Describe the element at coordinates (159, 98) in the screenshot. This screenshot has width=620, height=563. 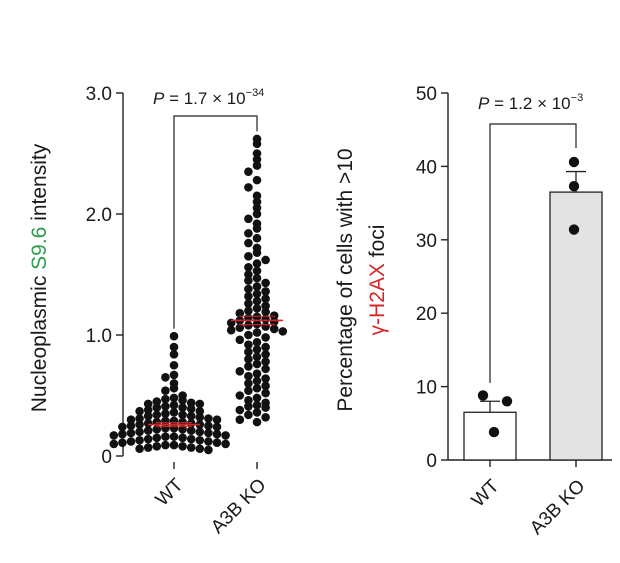
I see `p-symbol: P` at that location.